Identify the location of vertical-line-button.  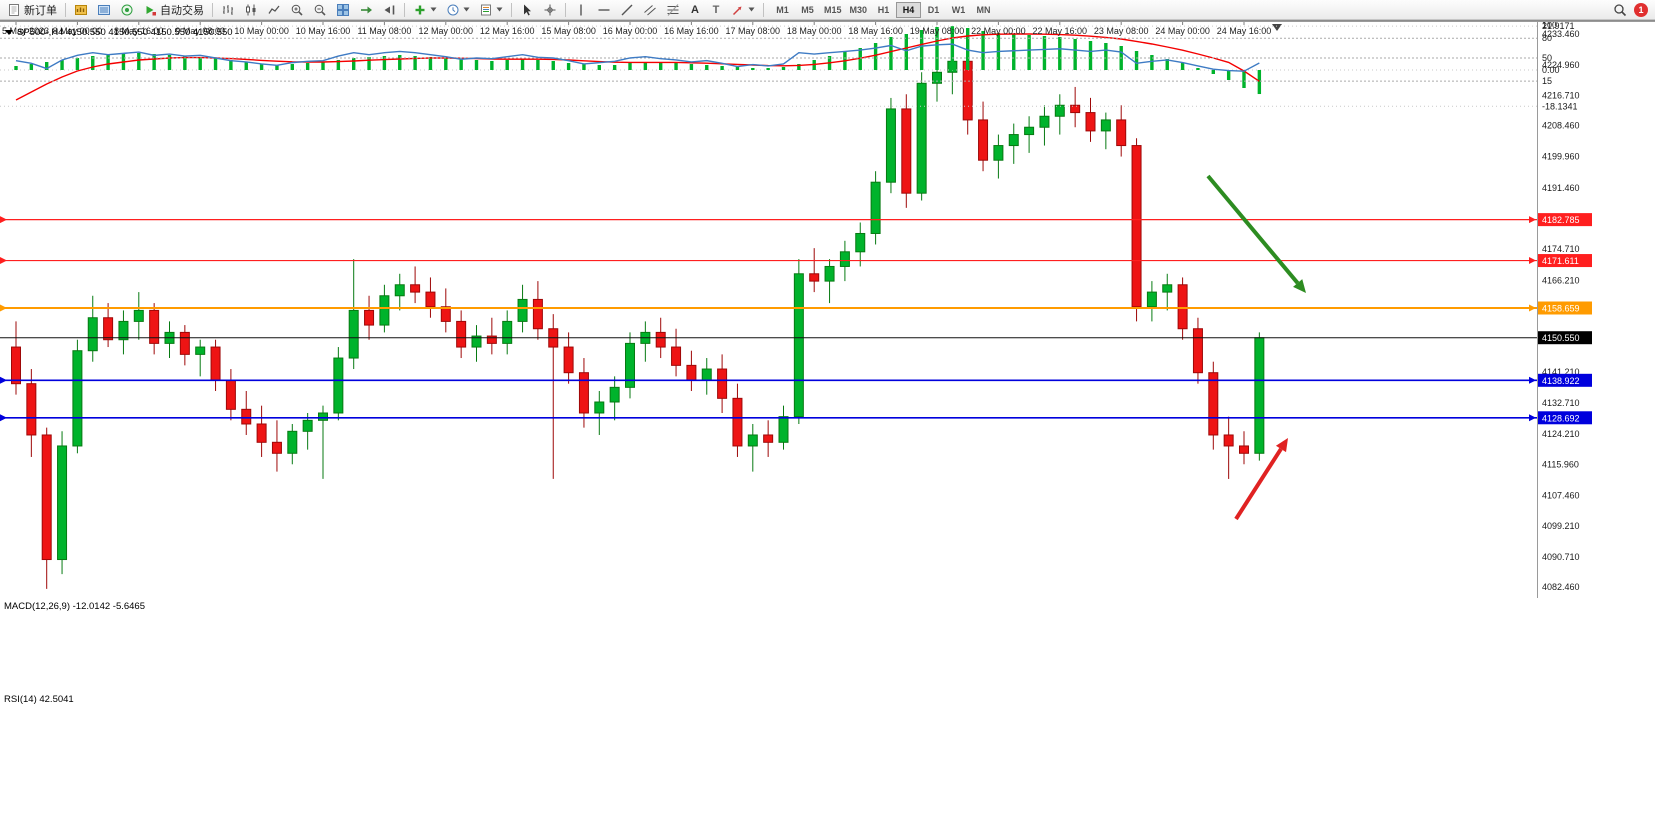
(581, 10).